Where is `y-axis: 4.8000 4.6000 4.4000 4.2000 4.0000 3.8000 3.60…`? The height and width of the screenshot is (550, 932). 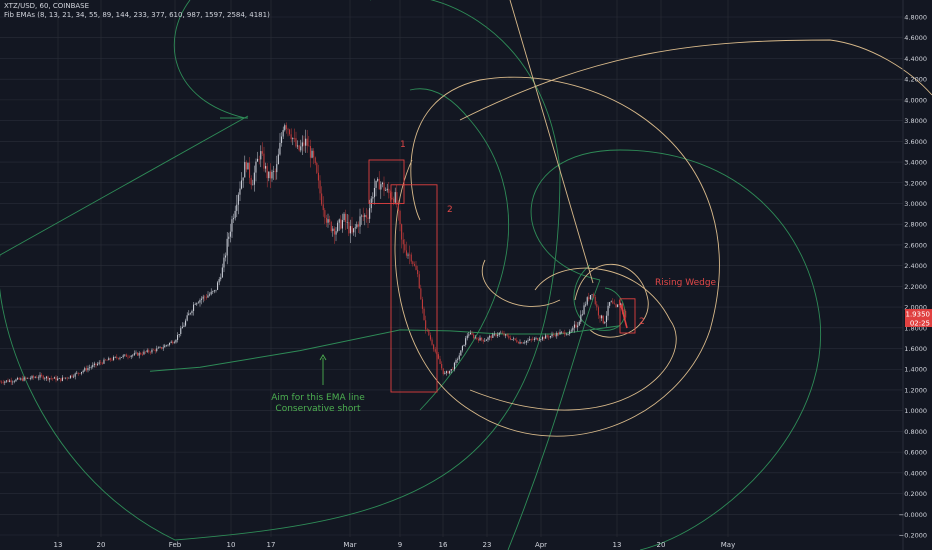 y-axis: 4.8000 4.6000 4.4000 4.2000 4.0000 3.8000 3.60… is located at coordinates (913, 275).